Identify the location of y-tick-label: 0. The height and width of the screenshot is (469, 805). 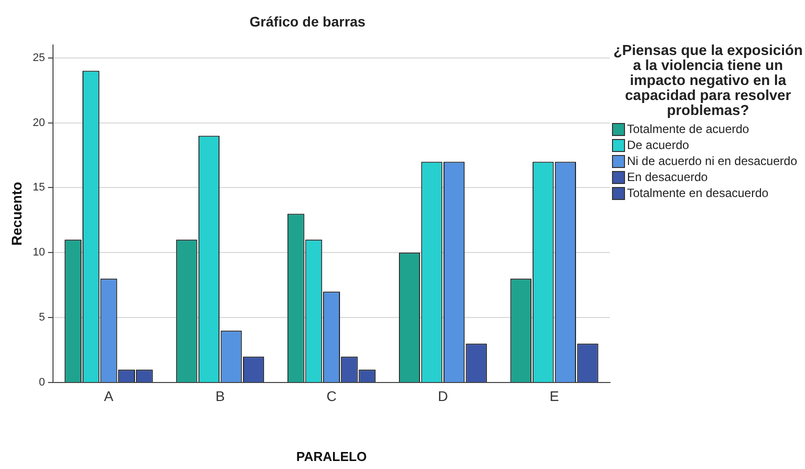
(42, 382).